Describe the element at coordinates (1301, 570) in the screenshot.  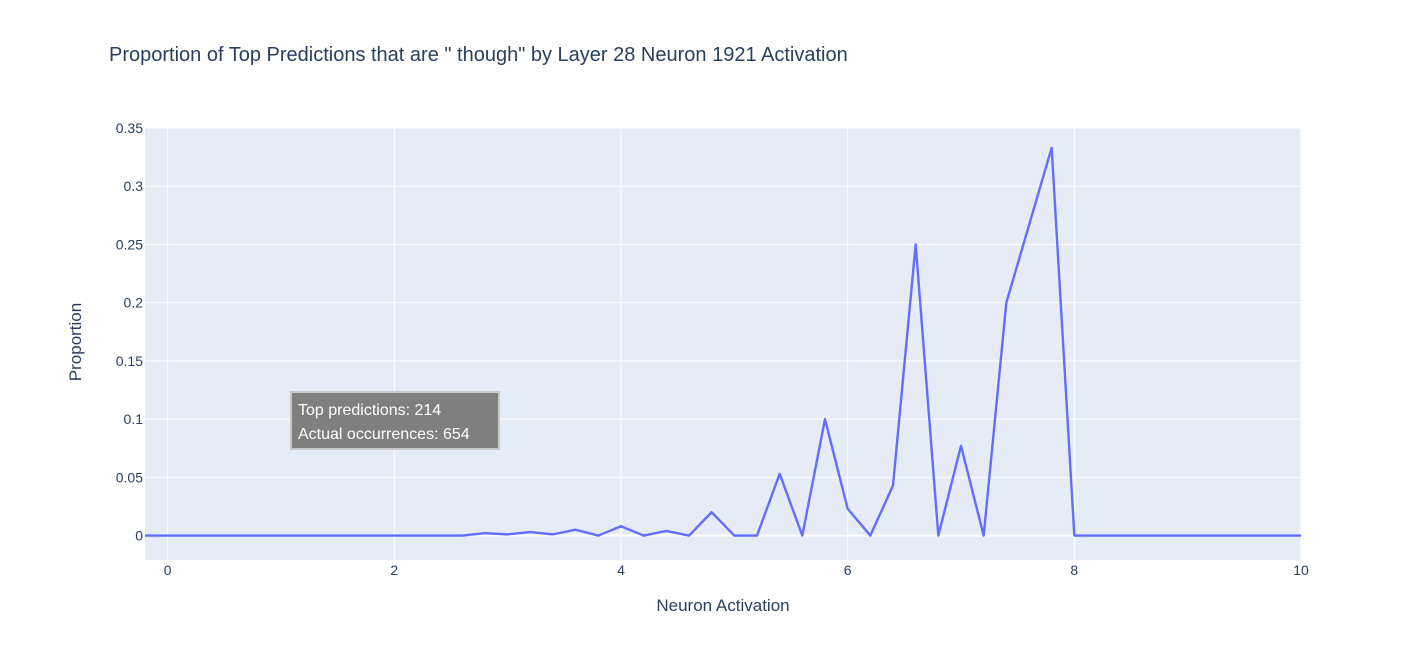
I see `x-tick-label: 10` at that location.